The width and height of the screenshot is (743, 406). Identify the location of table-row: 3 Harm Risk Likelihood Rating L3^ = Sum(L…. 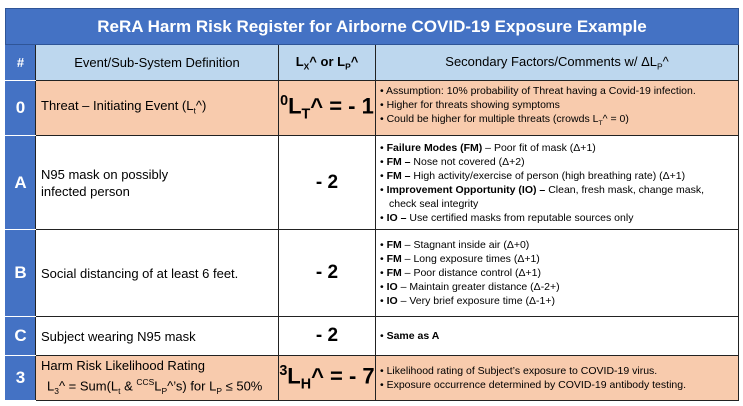
(372, 378).